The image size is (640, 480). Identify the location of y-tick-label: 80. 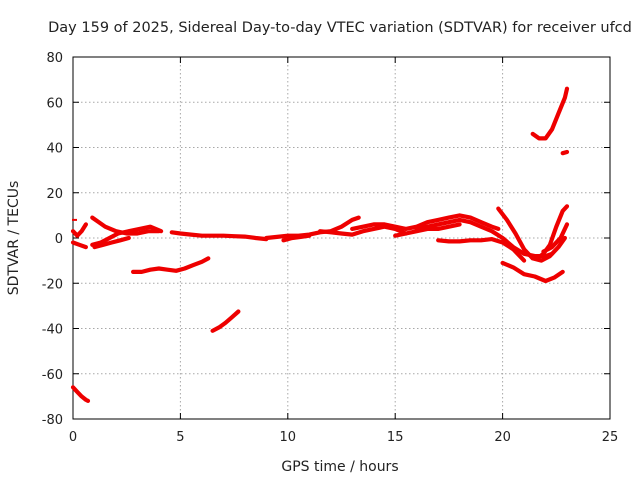
(54, 58).